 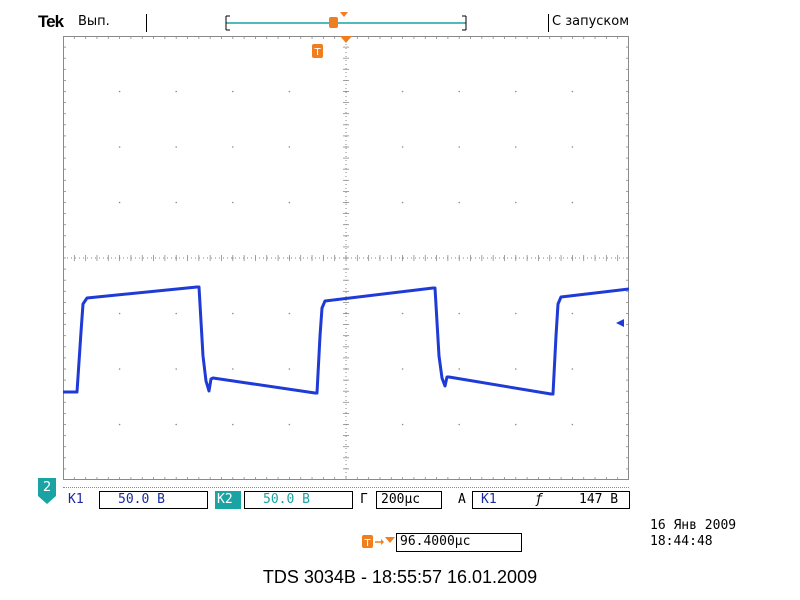 I want to click on ch2-label: K2, so click(x=225, y=499).